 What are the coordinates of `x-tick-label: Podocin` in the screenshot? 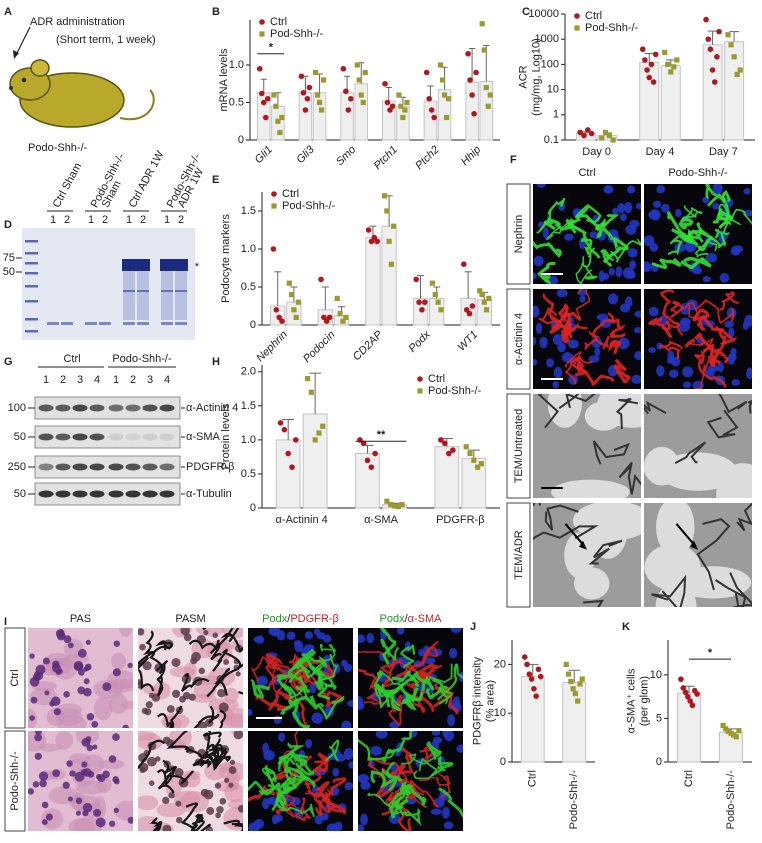 It's located at (319, 347).